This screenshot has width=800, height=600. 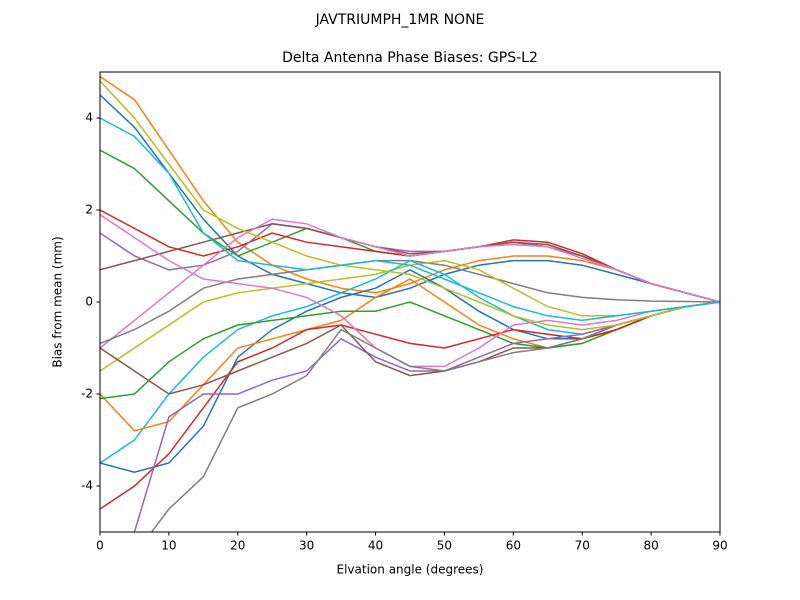 I want to click on x-tick-label: 10, so click(x=168, y=546).